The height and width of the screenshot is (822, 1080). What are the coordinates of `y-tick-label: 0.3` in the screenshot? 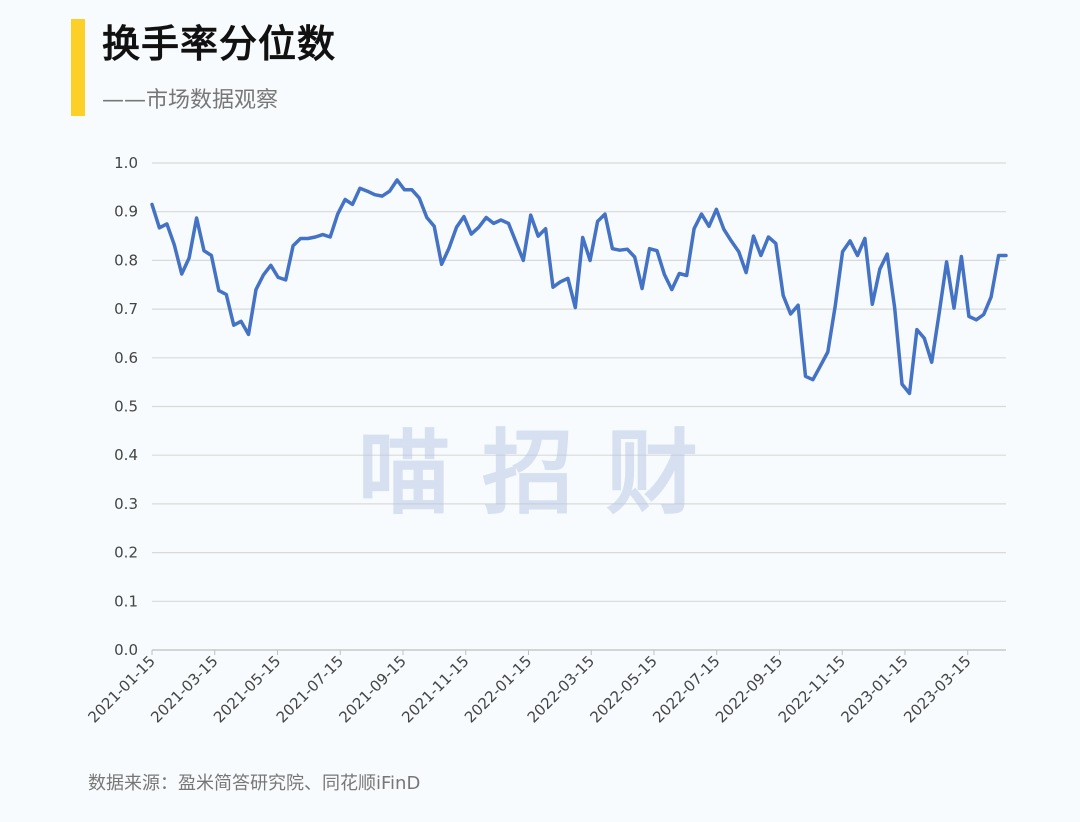 It's located at (126, 504).